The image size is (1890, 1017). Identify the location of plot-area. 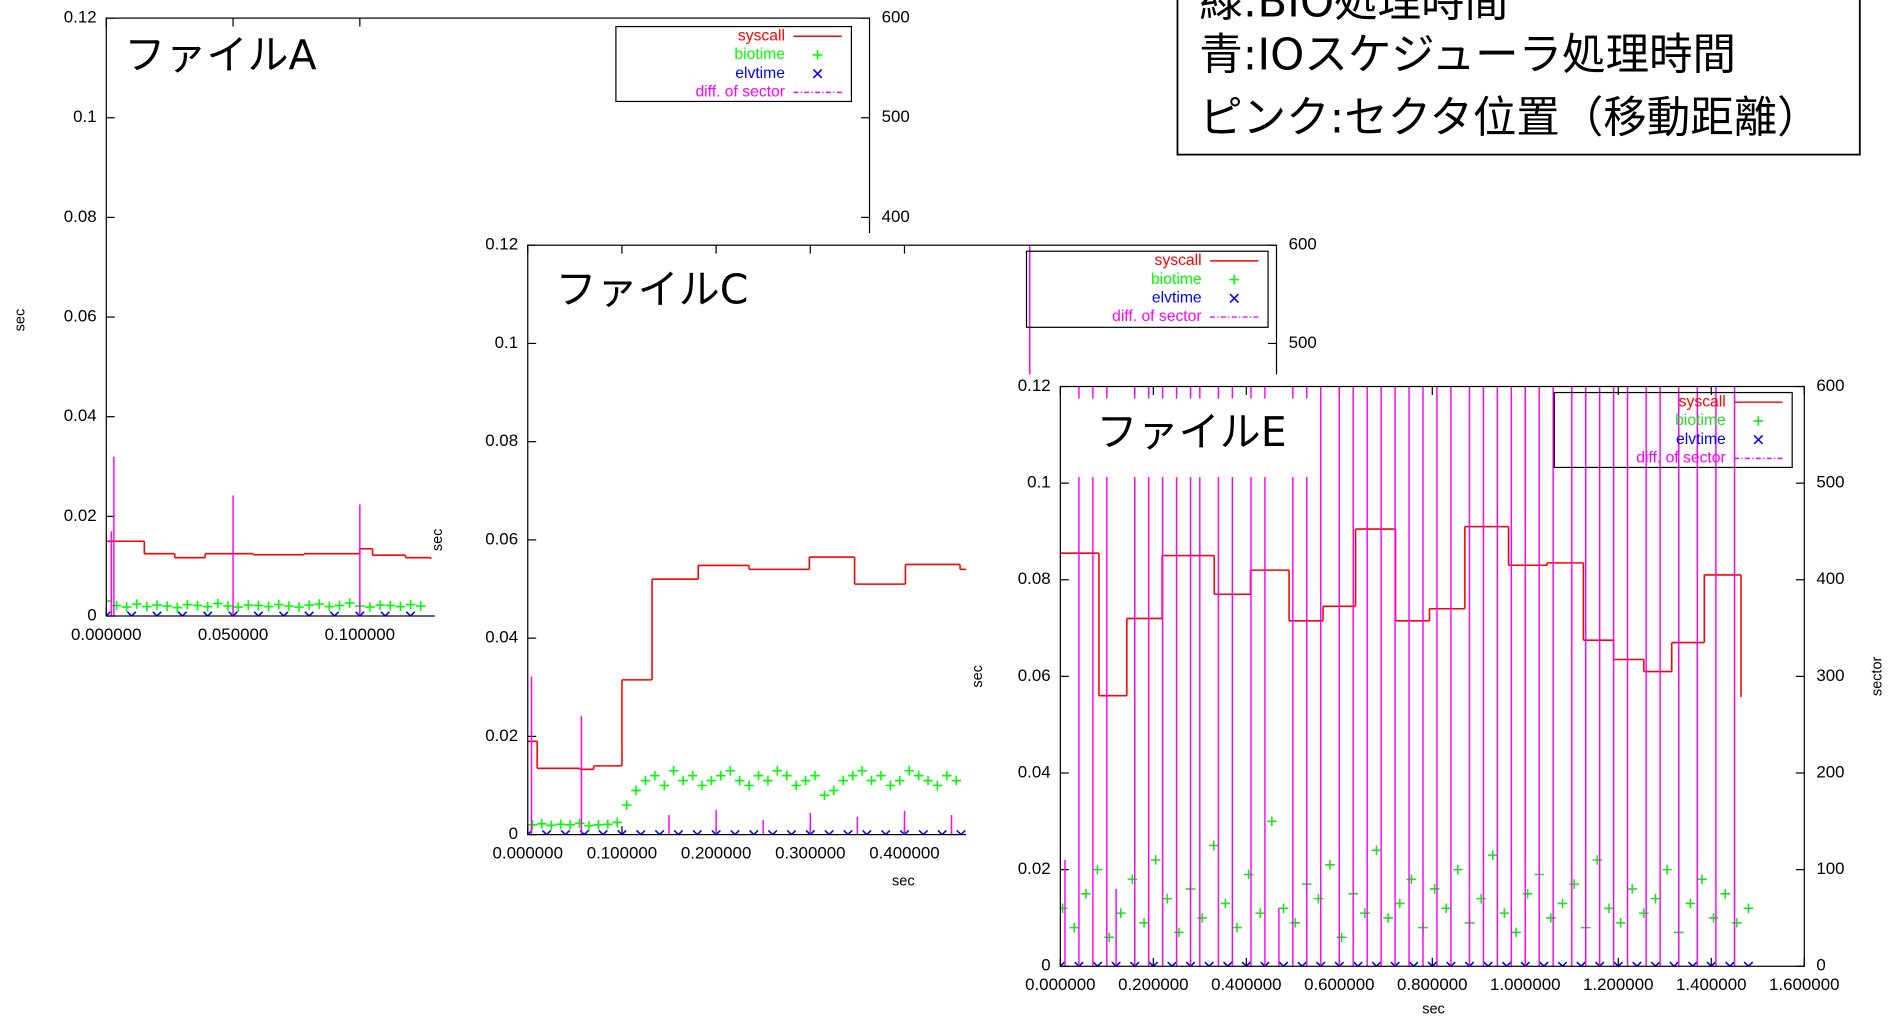
(269, 536).